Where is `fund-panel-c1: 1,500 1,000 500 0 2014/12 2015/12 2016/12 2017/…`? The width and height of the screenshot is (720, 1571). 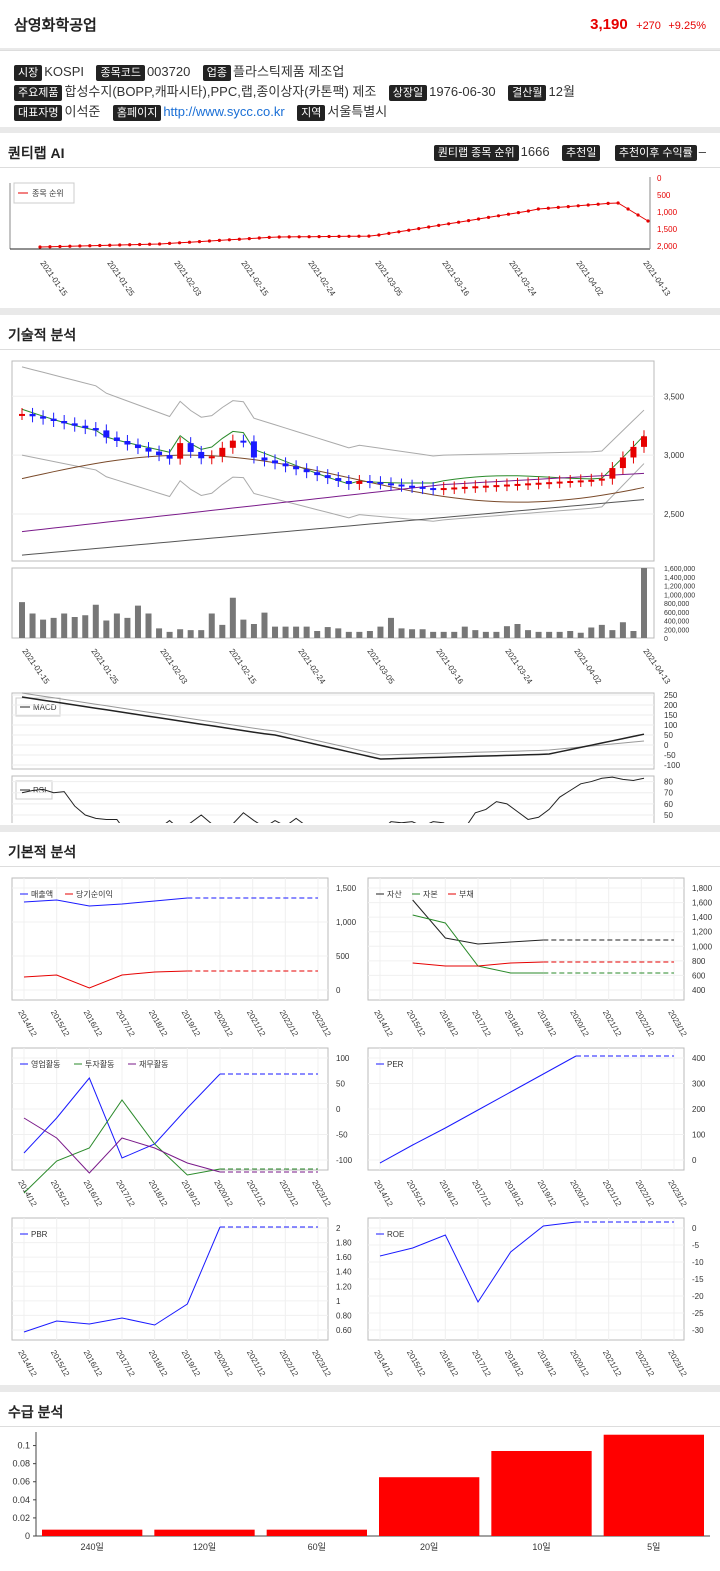
fund-panel-c1: 1,500 1,000 500 0 2014/12 2015/12 2016/12 2017/… is located at coordinates (184, 958).